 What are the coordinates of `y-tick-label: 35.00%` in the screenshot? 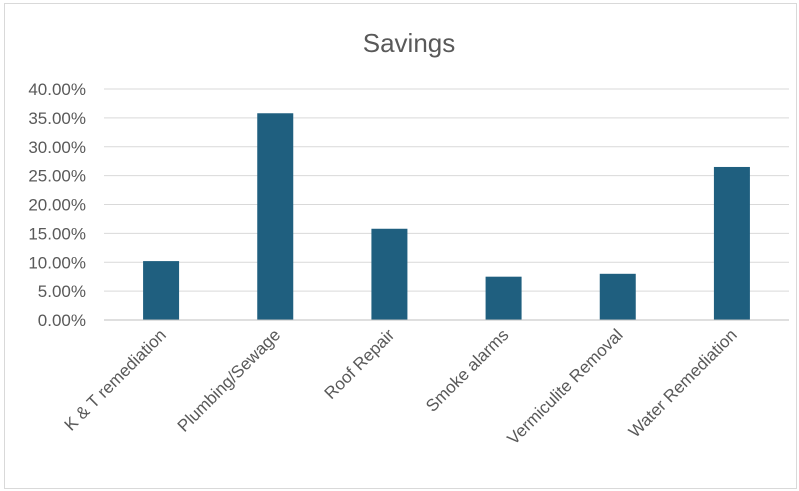 It's located at (57, 118).